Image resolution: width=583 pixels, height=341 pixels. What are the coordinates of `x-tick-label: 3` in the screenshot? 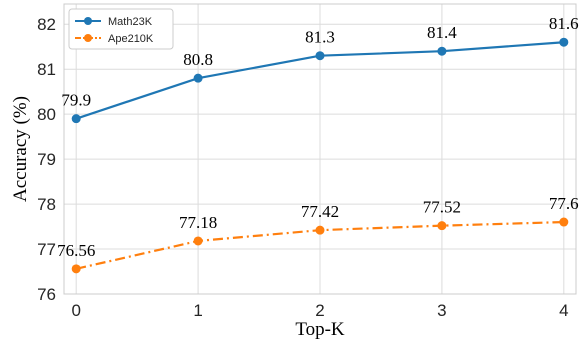 It's located at (441, 310).